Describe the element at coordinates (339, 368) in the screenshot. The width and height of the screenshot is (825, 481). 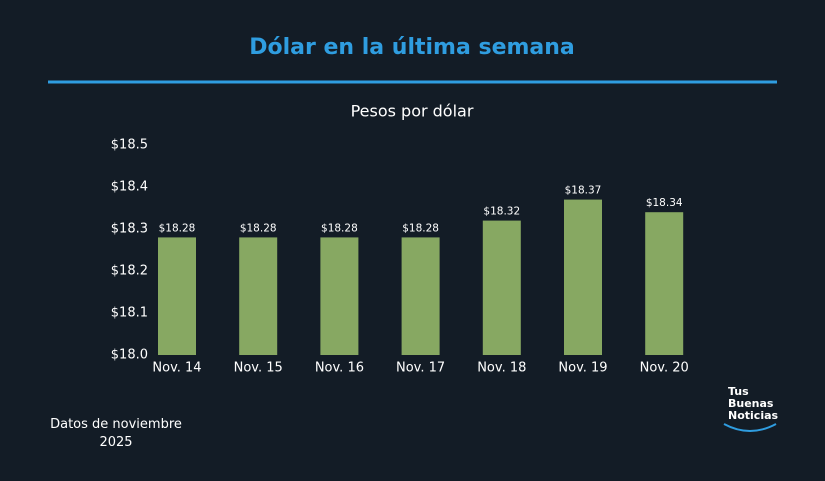
I see `x-tick-label: Nov. 16` at that location.